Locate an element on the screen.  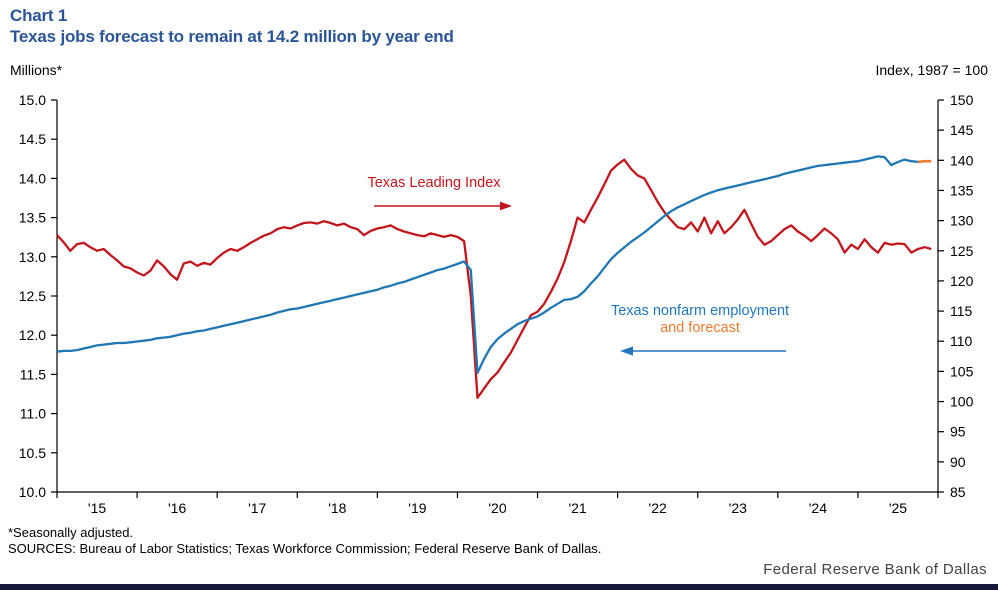
leading-index-arrowhead is located at coordinates (506, 206).